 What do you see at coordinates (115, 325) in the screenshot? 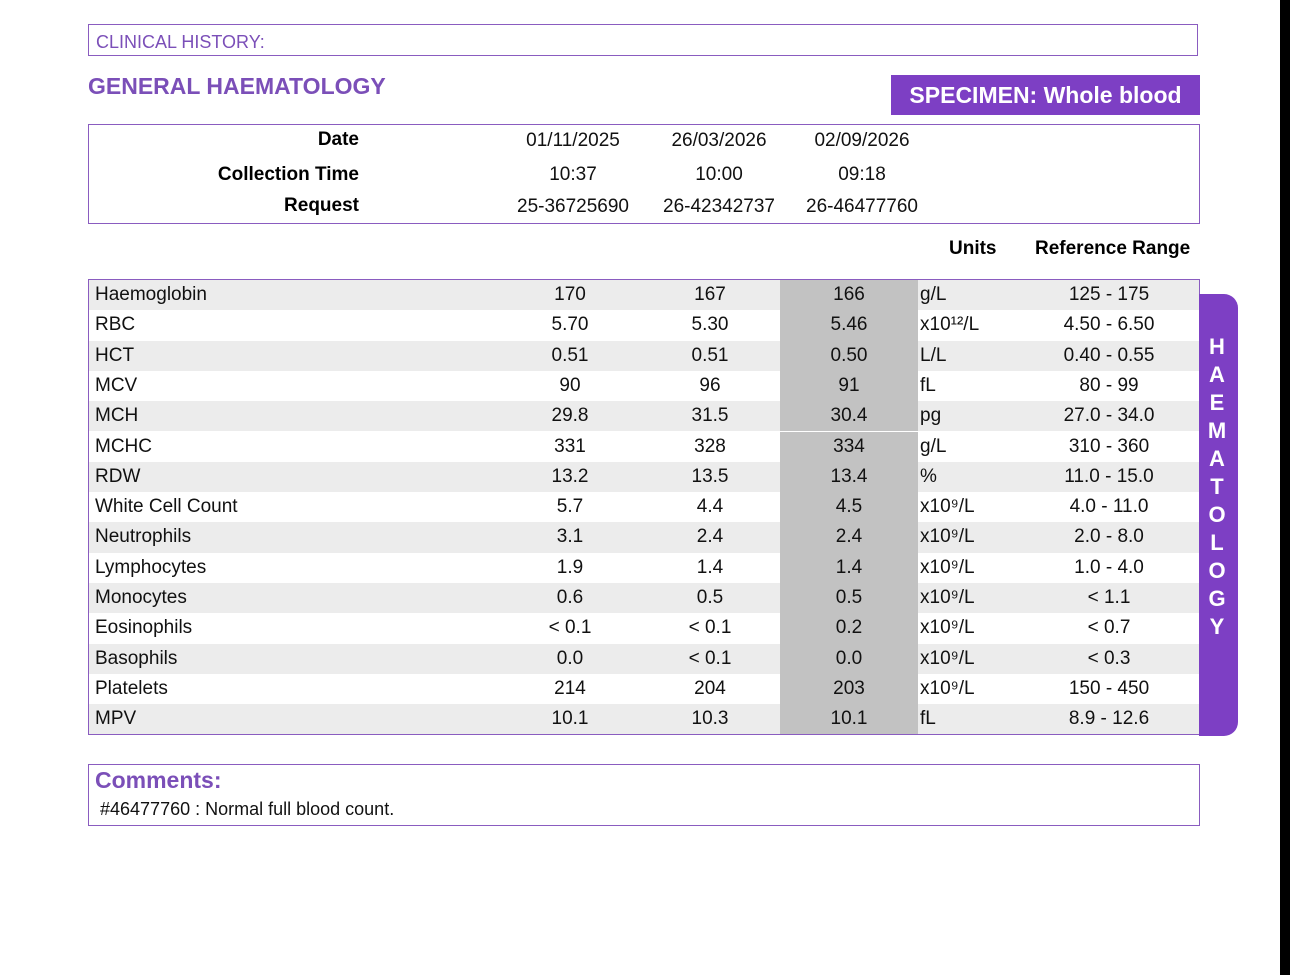
I see `test-name: RBC` at bounding box center [115, 325].